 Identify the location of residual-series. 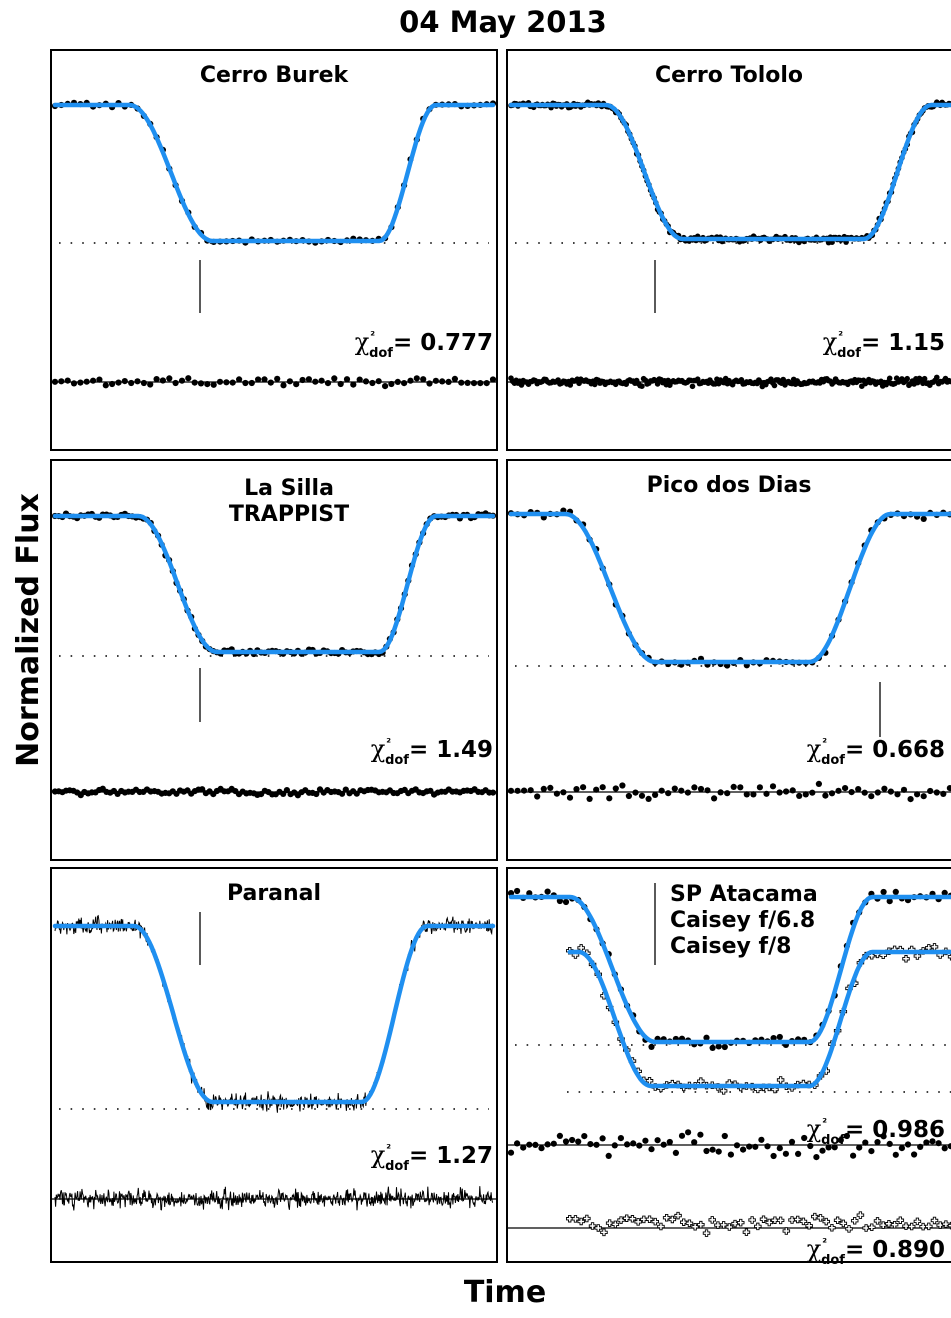
(274, 1198).